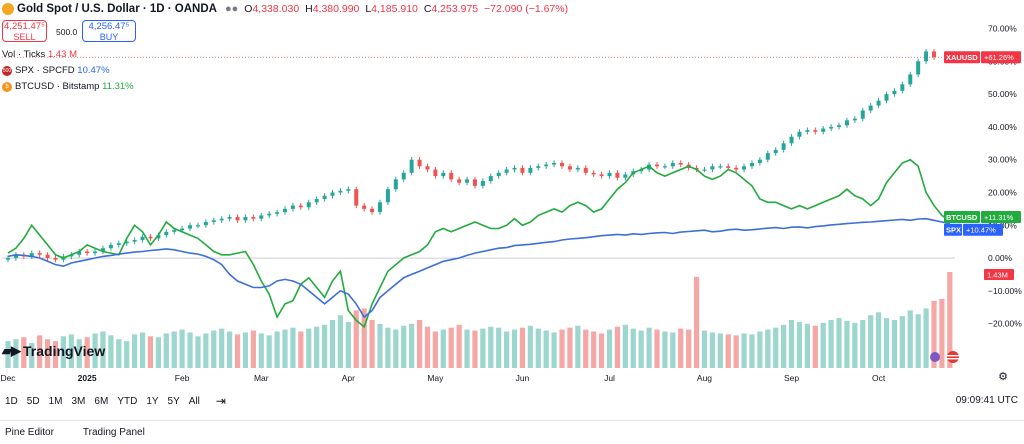 This screenshot has width=1024, height=444. Describe the element at coordinates (33, 401) in the screenshot. I see `timeframe-5d: 5D` at that location.